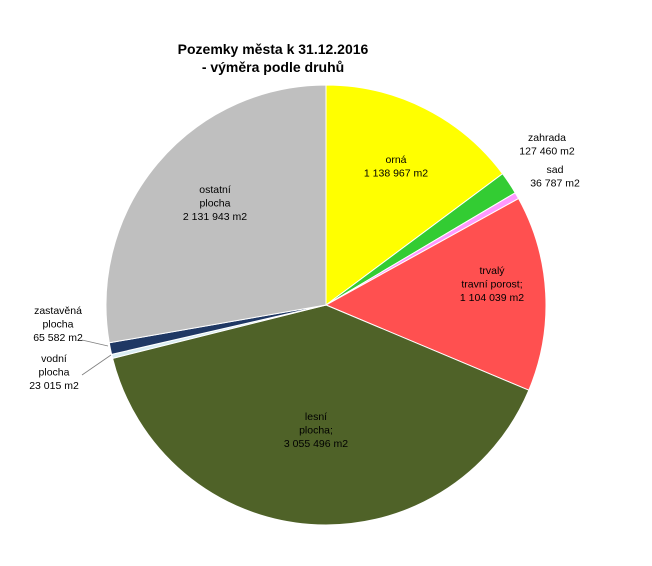  I want to click on slice-label-line: plocha;, so click(316, 431).